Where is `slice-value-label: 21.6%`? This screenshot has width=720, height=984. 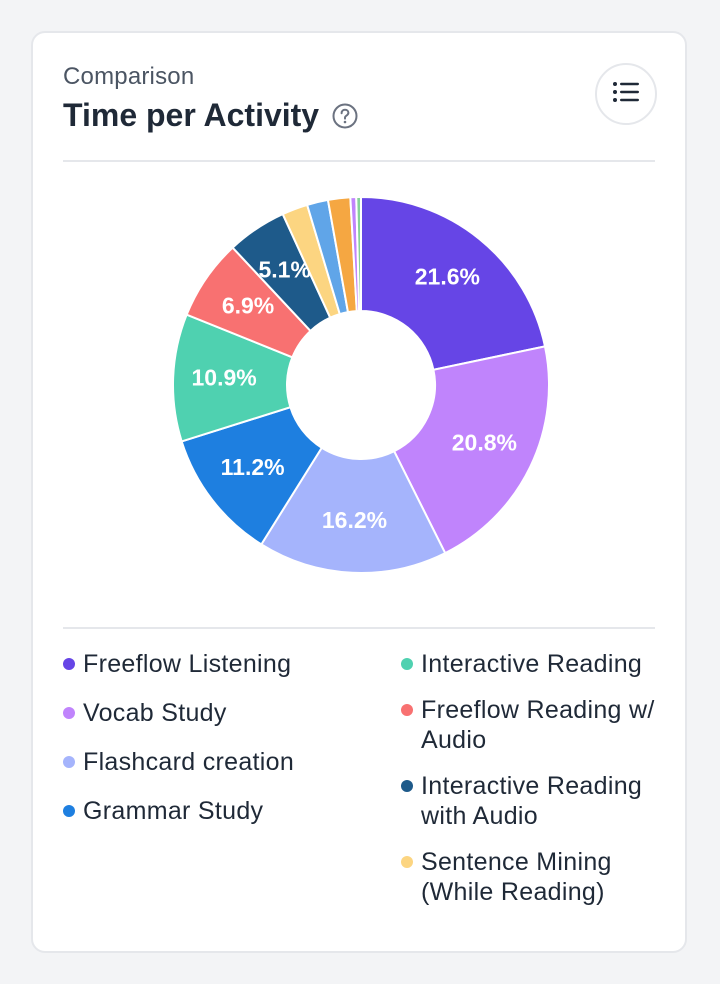
slice-value-label: 21.6% is located at coordinates (447, 277).